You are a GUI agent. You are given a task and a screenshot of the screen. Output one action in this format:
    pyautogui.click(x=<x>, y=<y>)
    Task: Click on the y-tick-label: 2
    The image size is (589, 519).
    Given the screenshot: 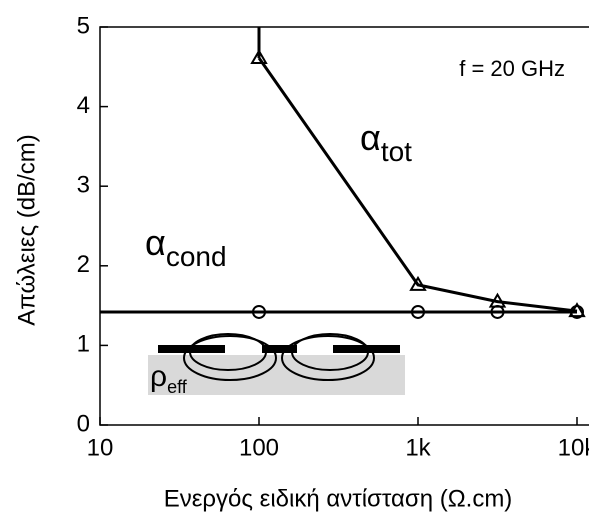 What is the action you would take?
    pyautogui.click(x=83, y=264)
    